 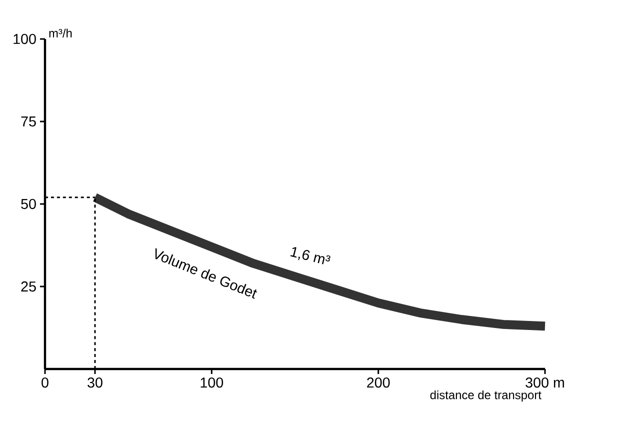 What do you see at coordinates (60, 33) in the screenshot?
I see `y-axis-title: m³/h` at bounding box center [60, 33].